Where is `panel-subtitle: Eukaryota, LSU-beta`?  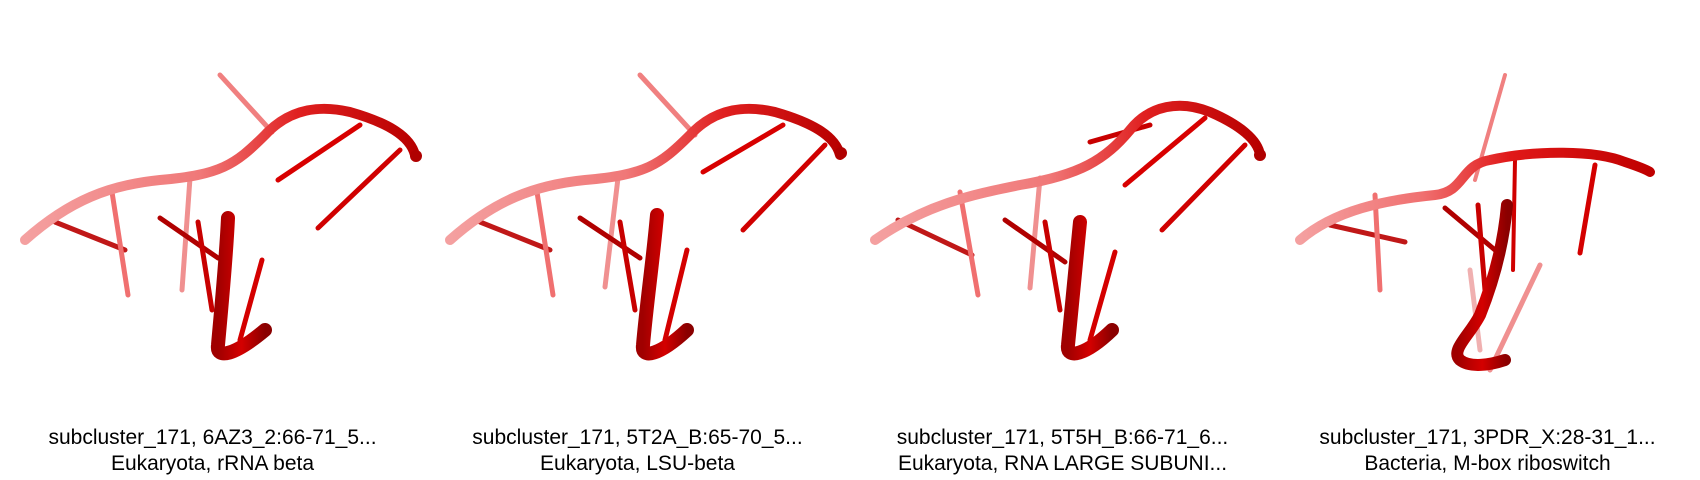
panel-subtitle: Eukaryota, LSU-beta is located at coordinates (637, 463).